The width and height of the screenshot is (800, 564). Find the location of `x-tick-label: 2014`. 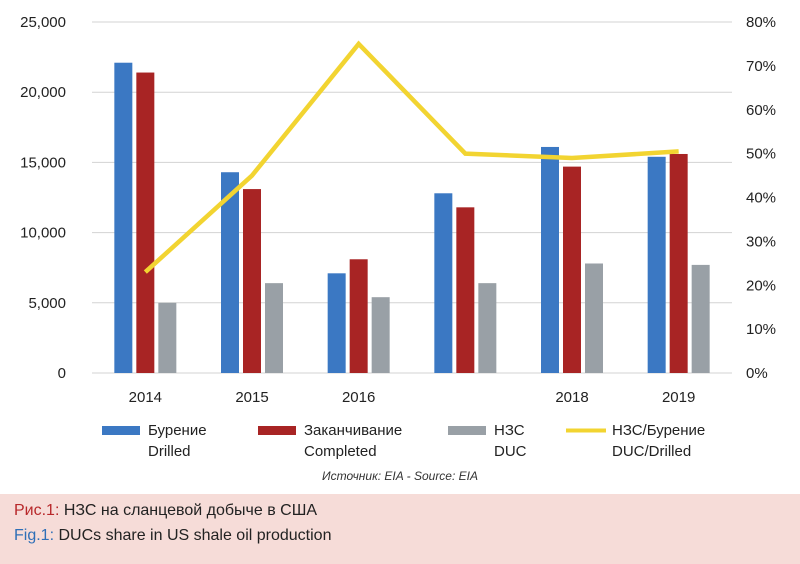

x-tick-label: 2014 is located at coordinates (145, 397).